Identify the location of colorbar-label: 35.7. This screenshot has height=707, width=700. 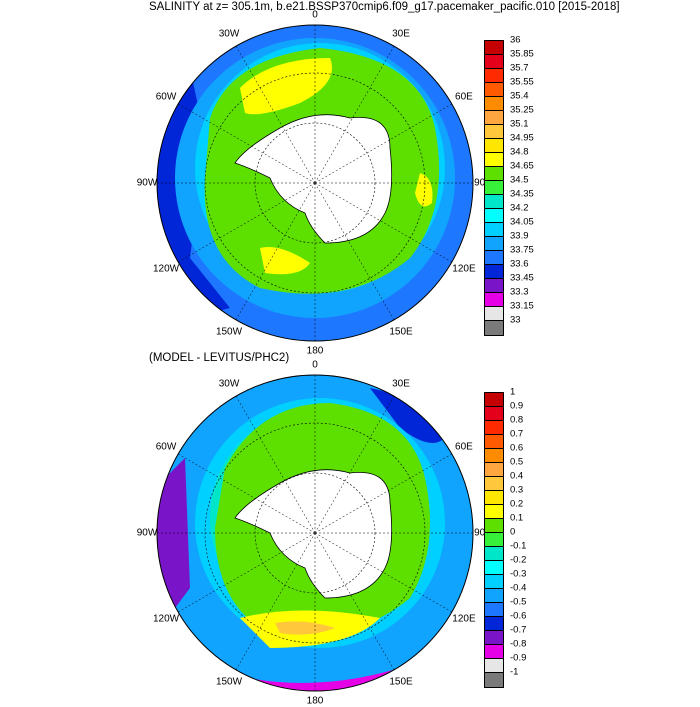
(519, 68).